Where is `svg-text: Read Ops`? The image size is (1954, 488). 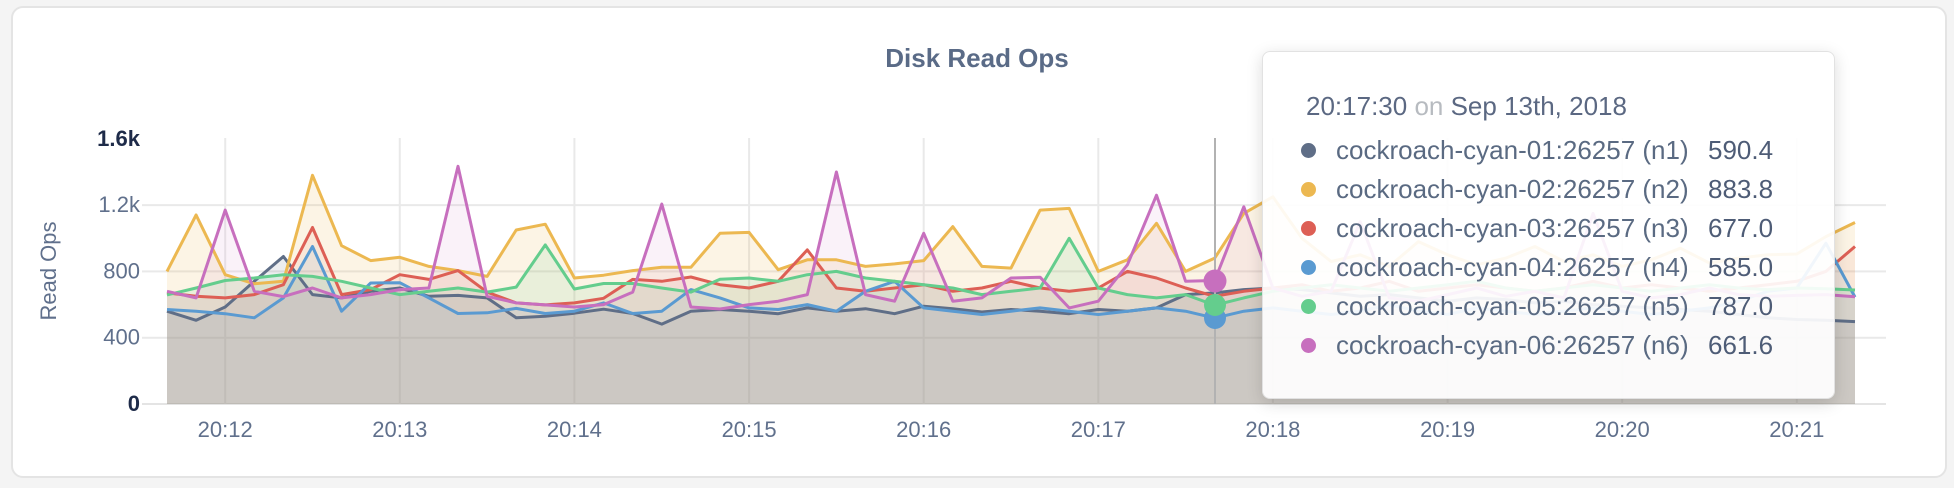
svg-text: Read Ops is located at coordinates (48, 270).